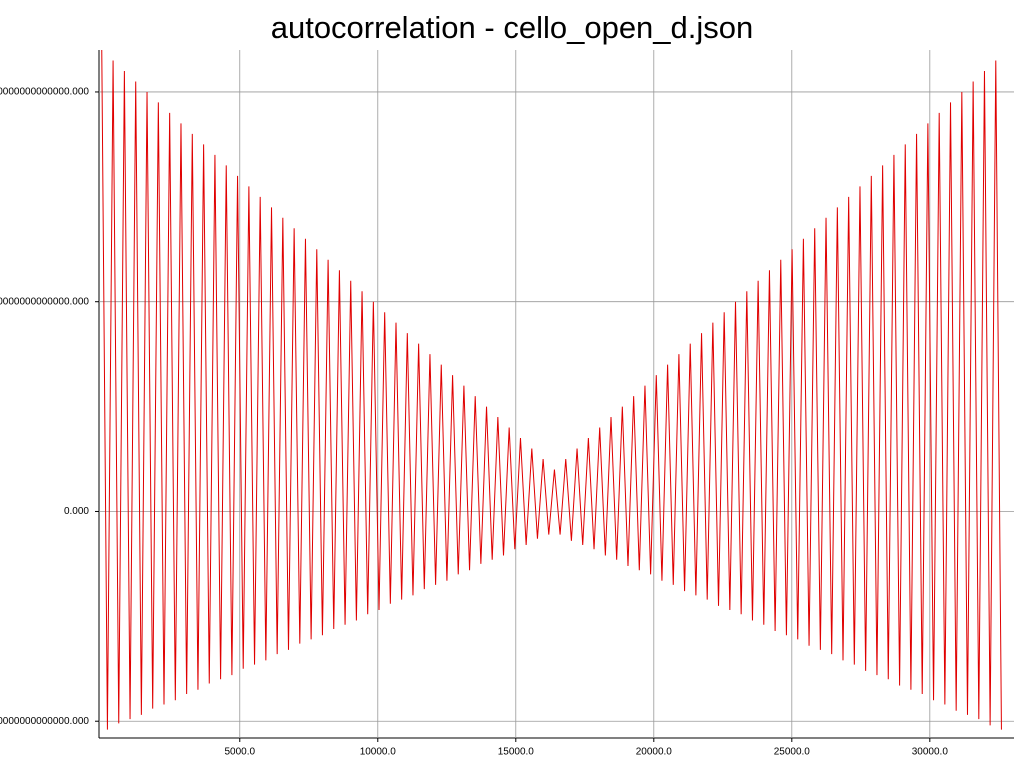 This screenshot has height=768, width=1024. I want to click on x-tick-label: 30000.0, so click(930, 752).